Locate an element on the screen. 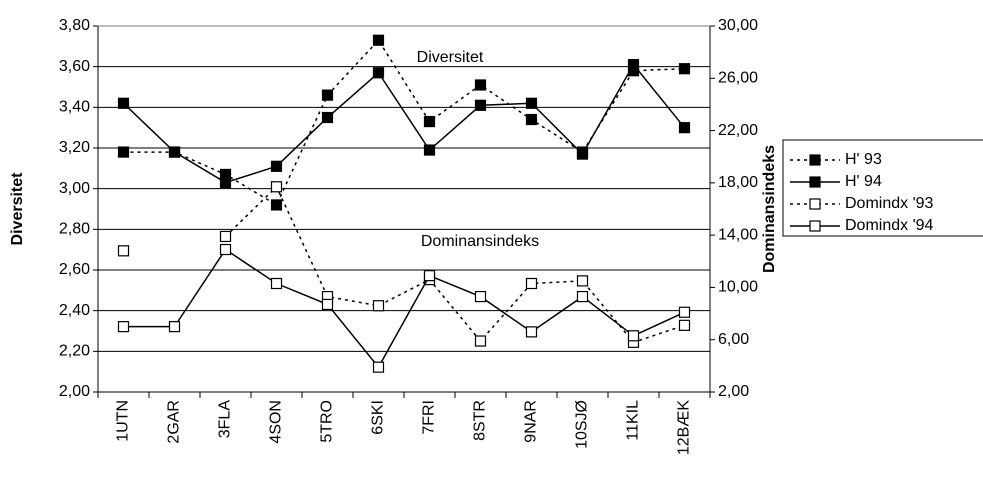 This screenshot has width=983, height=477. y2-tick-label: 22,00 is located at coordinates (738, 130).